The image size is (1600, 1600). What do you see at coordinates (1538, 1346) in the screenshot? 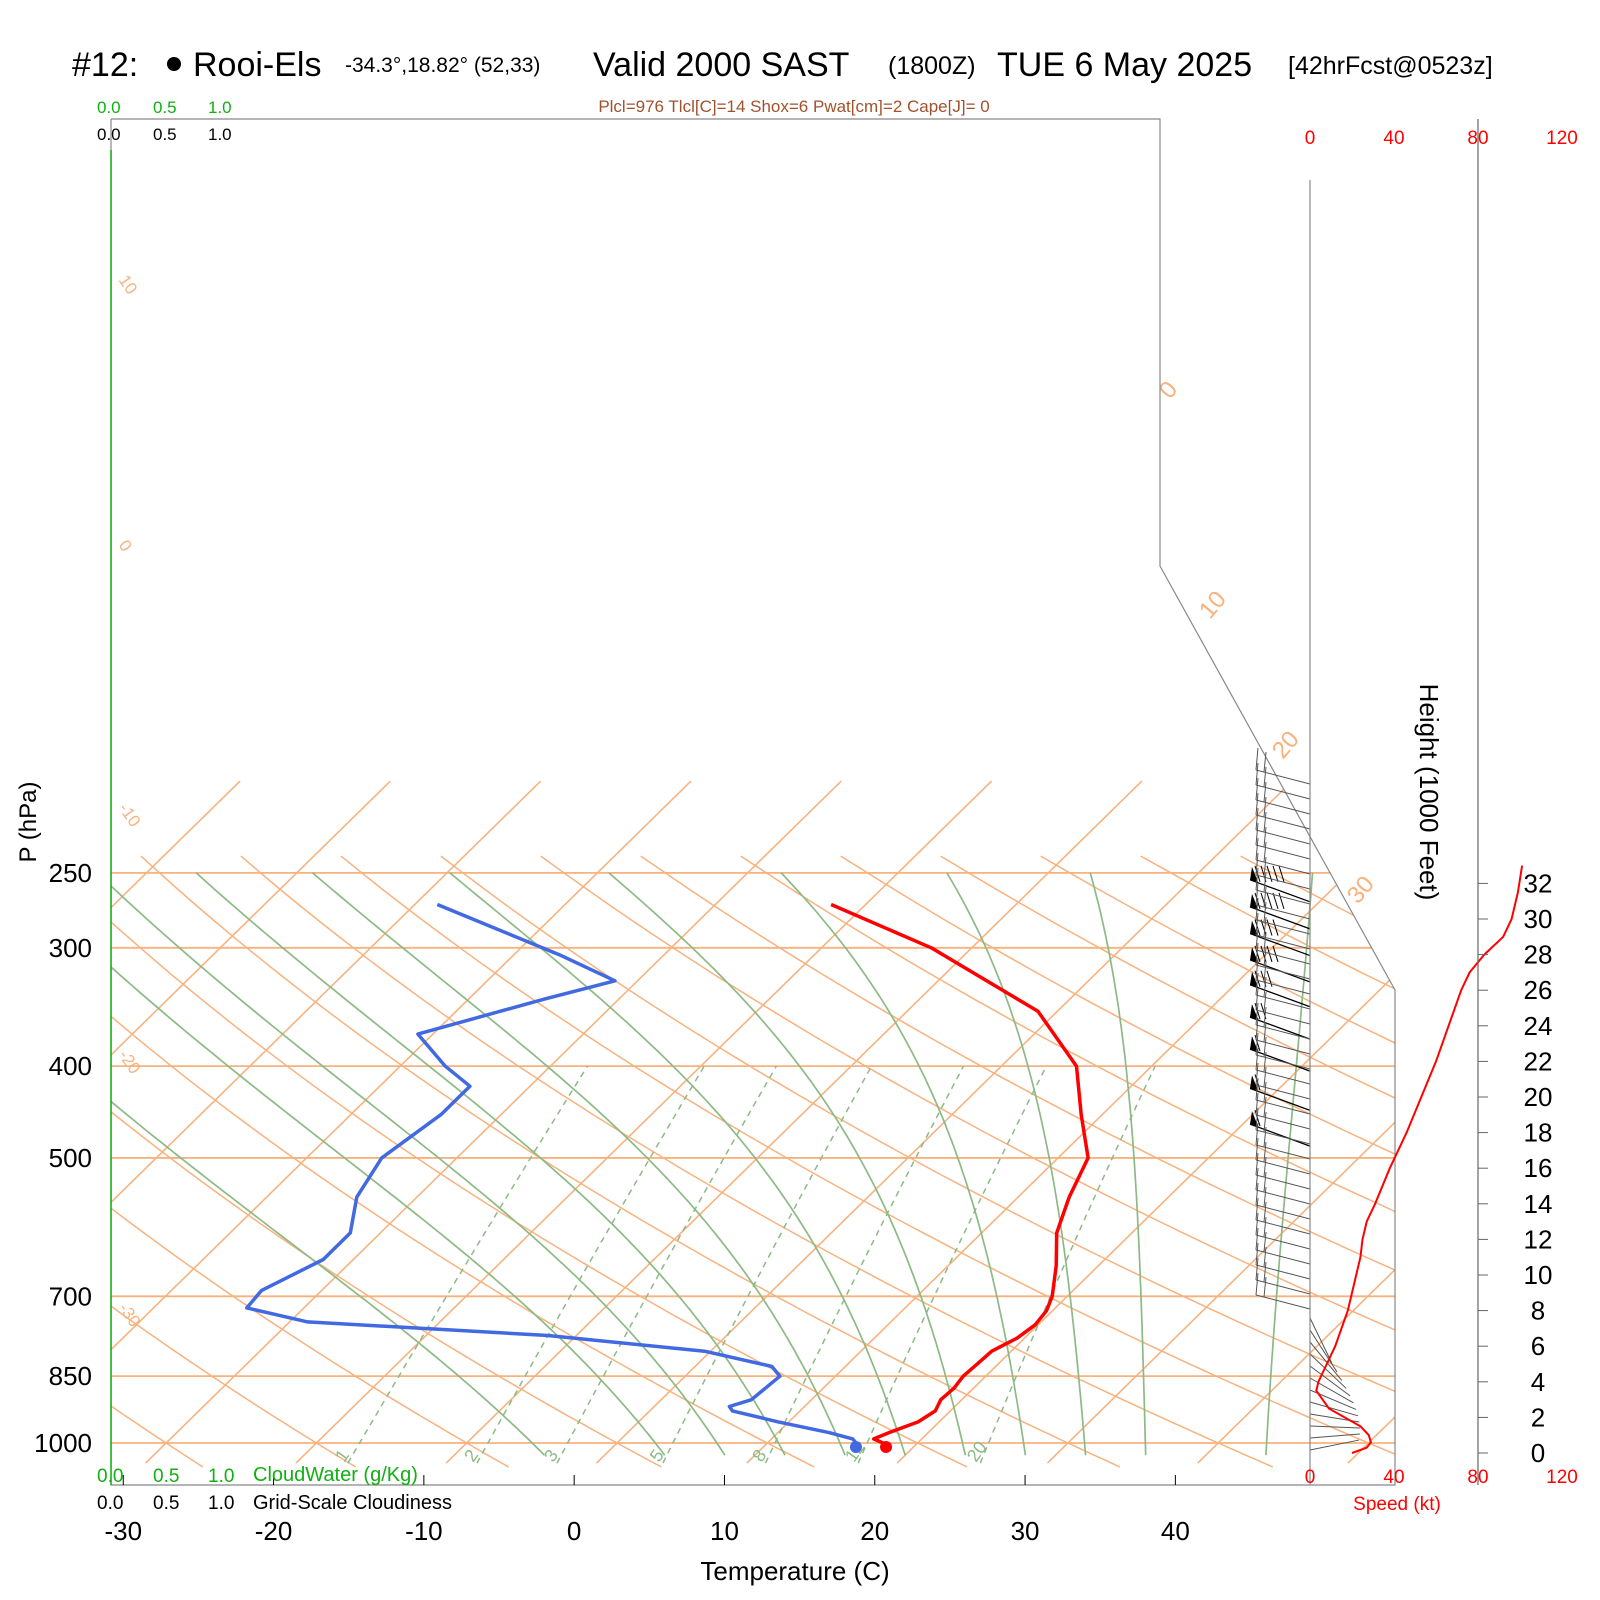
I see `height-tick-label: 6` at bounding box center [1538, 1346].